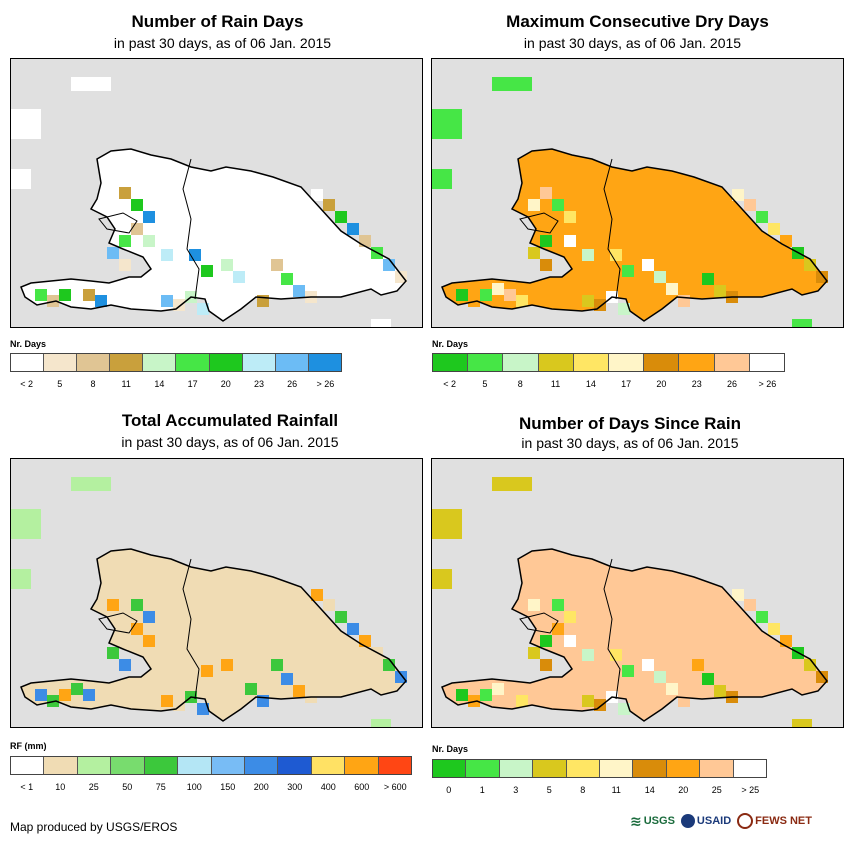  Describe the element at coordinates (626, 384) in the screenshot. I see `legend-label: 17` at that location.